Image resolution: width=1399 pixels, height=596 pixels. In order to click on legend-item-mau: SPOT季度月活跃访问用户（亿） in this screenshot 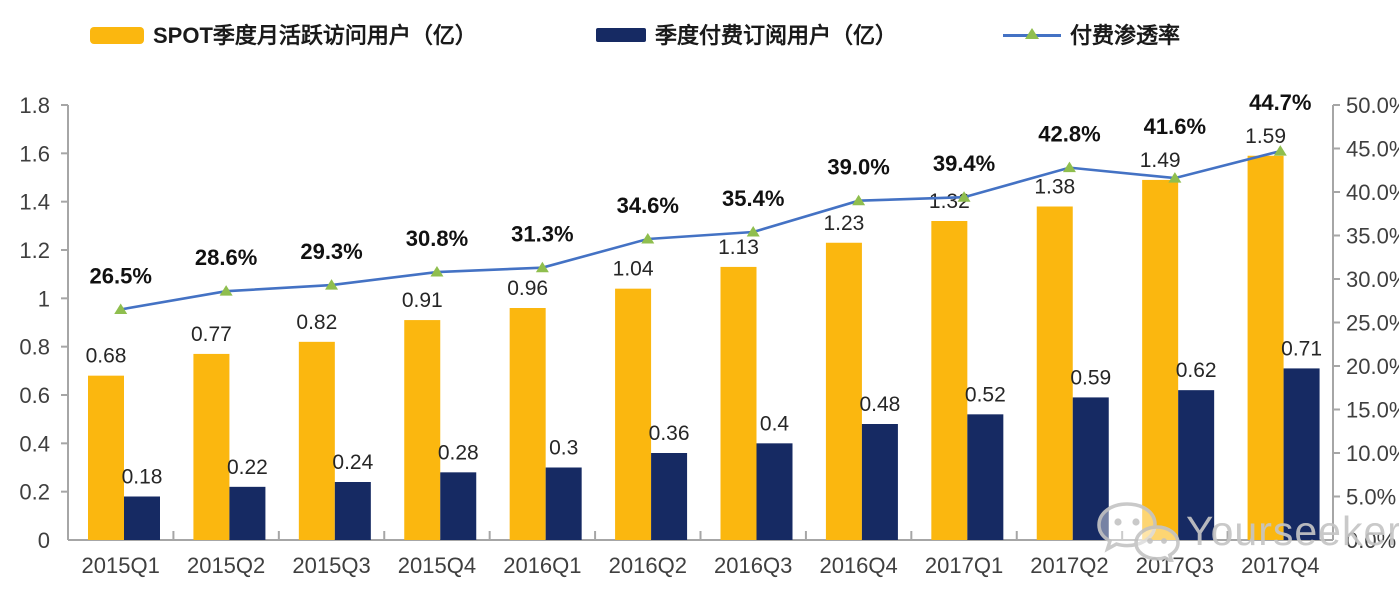, I will do `click(283, 34)`.